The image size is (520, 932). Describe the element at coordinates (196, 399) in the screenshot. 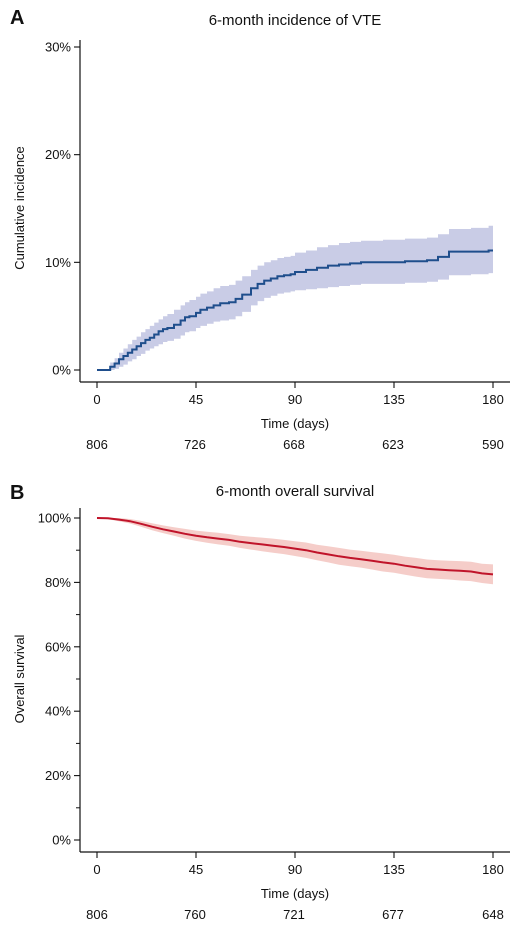

I see `panel-a-x-tick-label: 45` at that location.